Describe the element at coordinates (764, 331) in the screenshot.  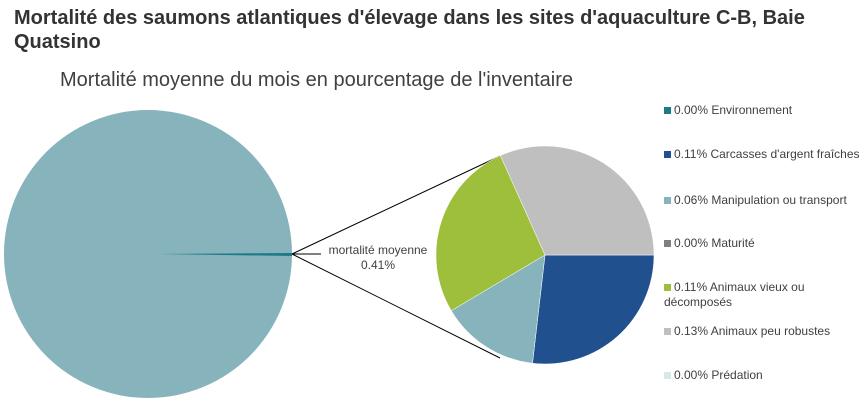
I see `legend-item-animaux-peu-robustes: 0.13% Animaux peu robustes` at that location.